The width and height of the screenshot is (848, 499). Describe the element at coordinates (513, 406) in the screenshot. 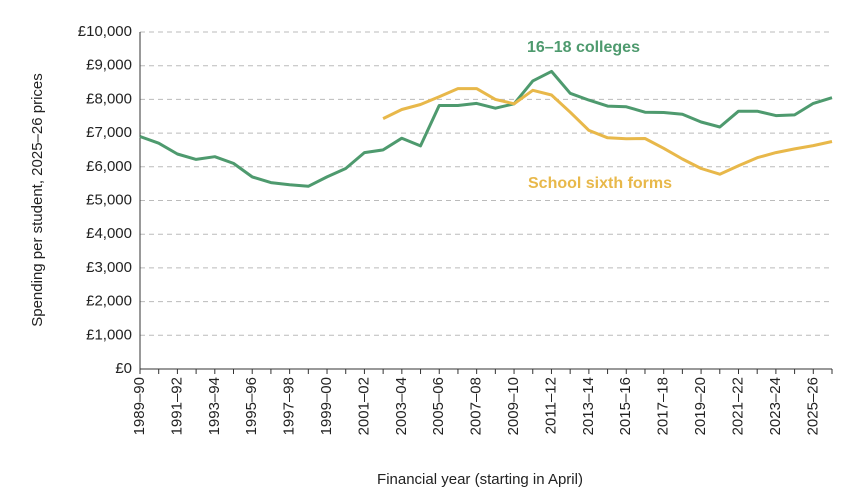

I see `x-tick-label: 2009–10` at that location.